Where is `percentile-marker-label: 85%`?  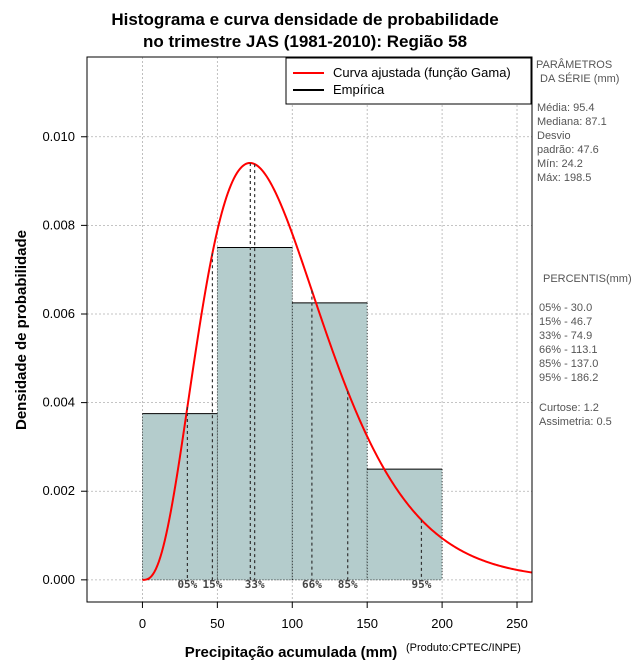 percentile-marker-label: 85% is located at coordinates (348, 584).